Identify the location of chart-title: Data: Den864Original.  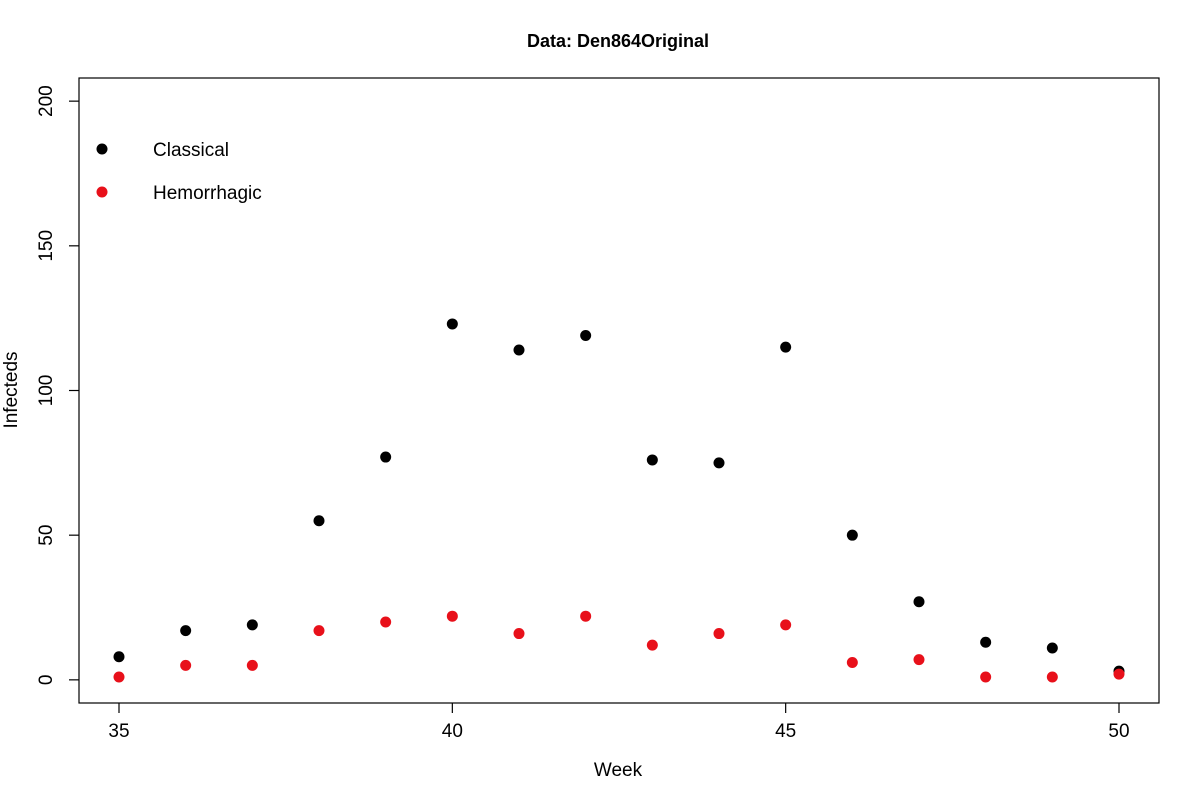
(618, 41).